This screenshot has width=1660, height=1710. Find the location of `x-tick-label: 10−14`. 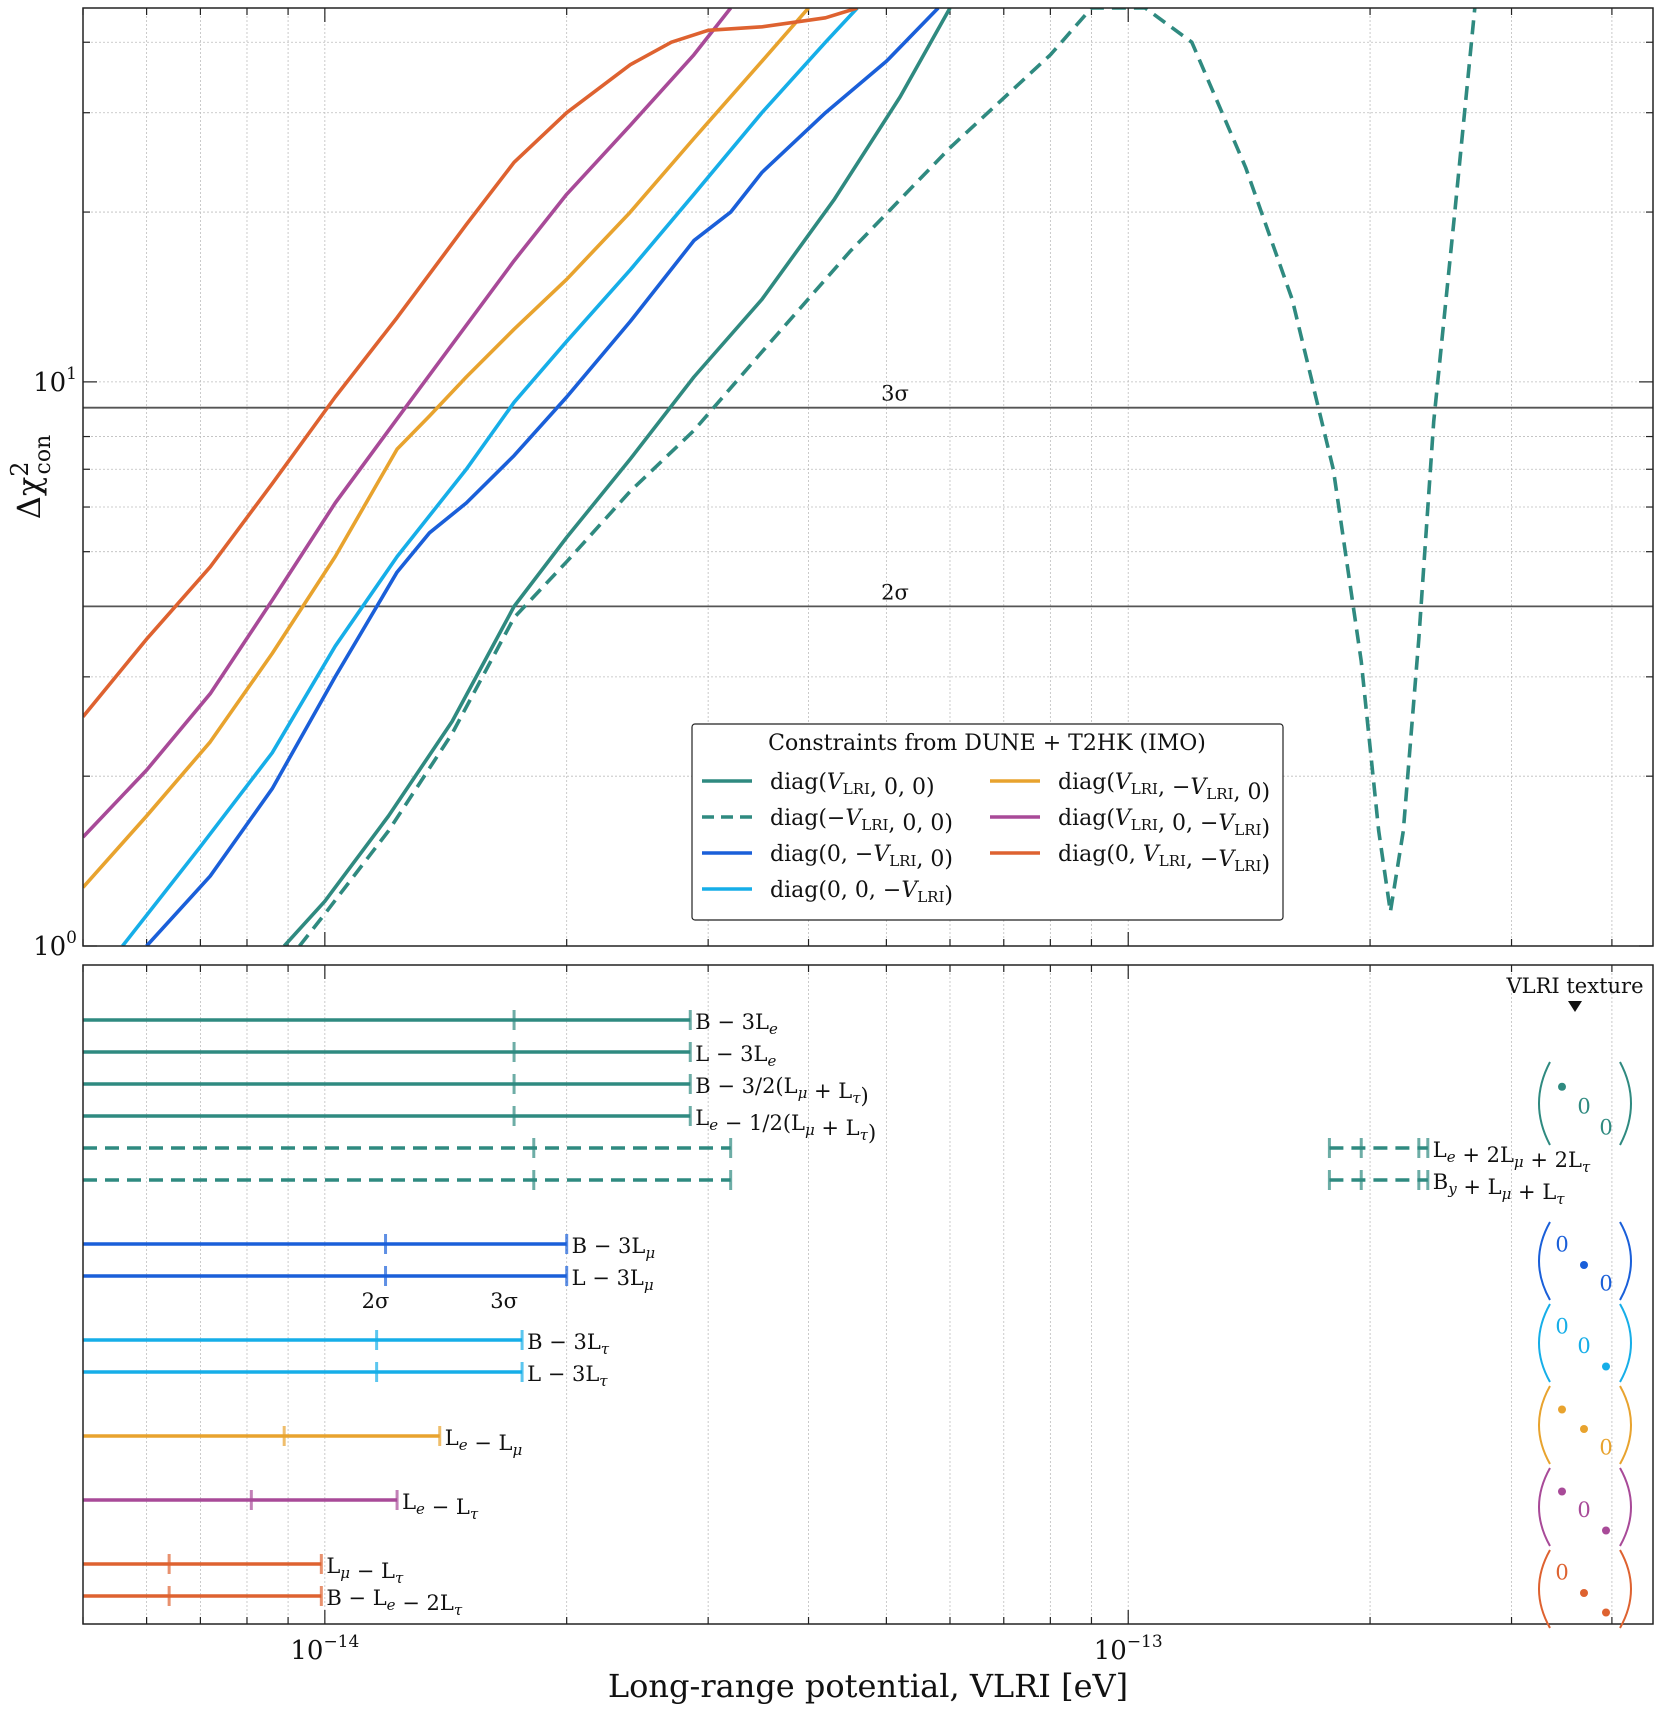

x-tick-label: 10−14 is located at coordinates (324, 1649).